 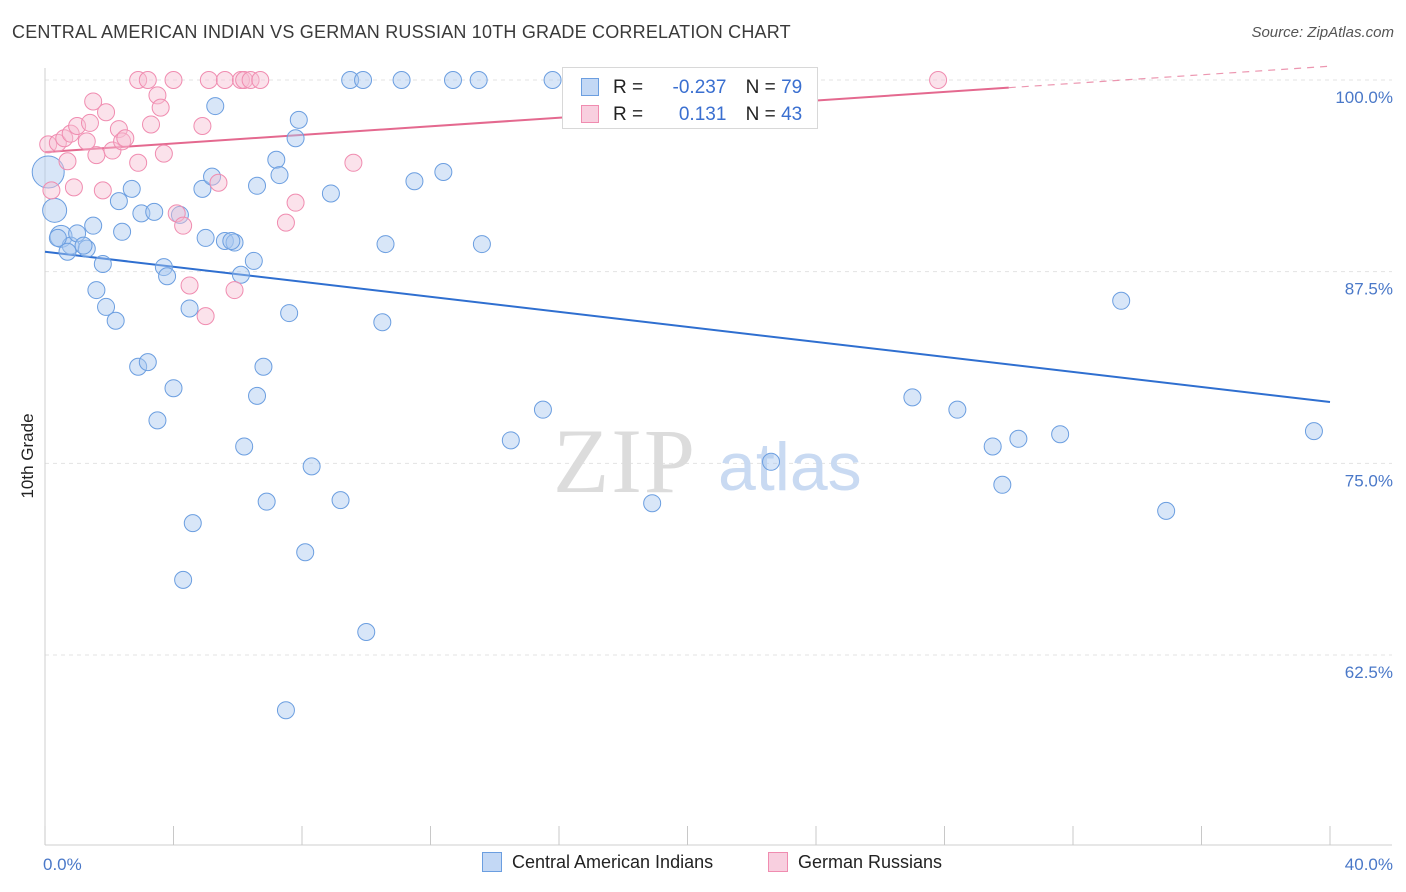 I want to click on y-tick-label: 87.5%, so click(x=1369, y=289).